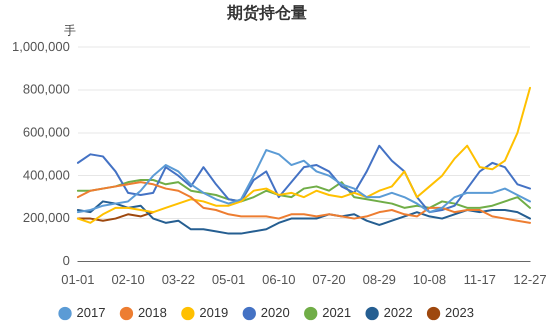 The height and width of the screenshot is (330, 550). Describe the element at coordinates (429, 279) in the screenshot. I see `x-tick-label: 10-08` at that location.